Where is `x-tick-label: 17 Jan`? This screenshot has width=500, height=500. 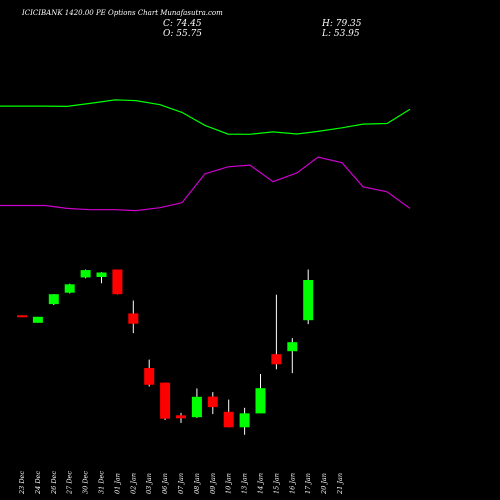
x-tick-label: 17 Jan is located at coordinates (308, 483).